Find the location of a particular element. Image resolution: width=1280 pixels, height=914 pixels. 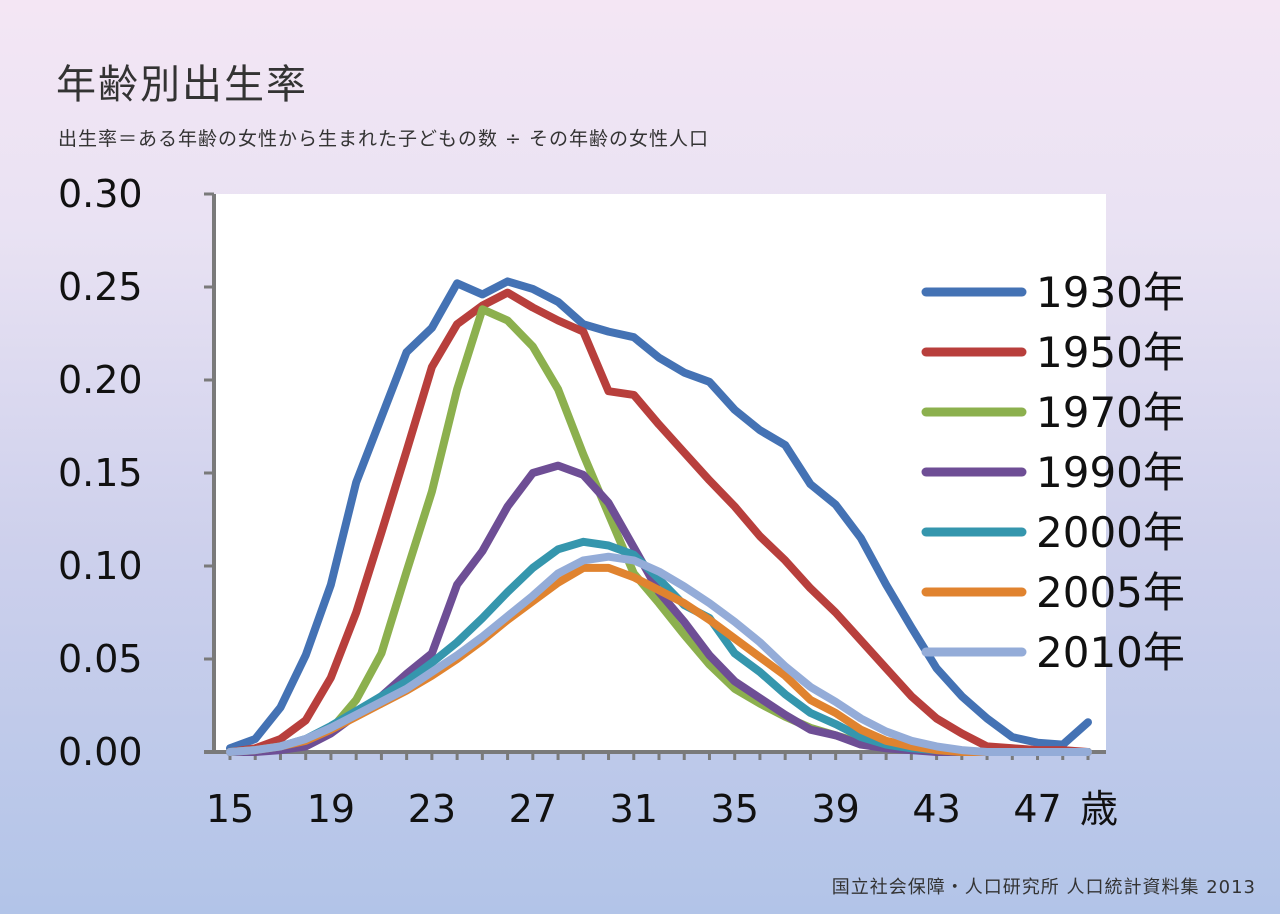

page-subtitle: 出生率＝ある年齢の女性から生まれた子どもの数 ÷ その年齢の女性人口 is located at coordinates (384, 139).